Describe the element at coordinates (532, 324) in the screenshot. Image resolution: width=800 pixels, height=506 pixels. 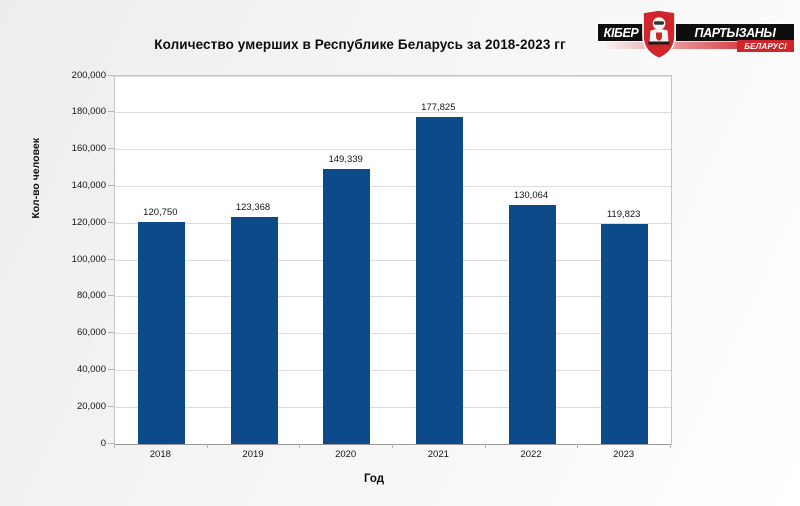
I see `bar-2022` at that location.